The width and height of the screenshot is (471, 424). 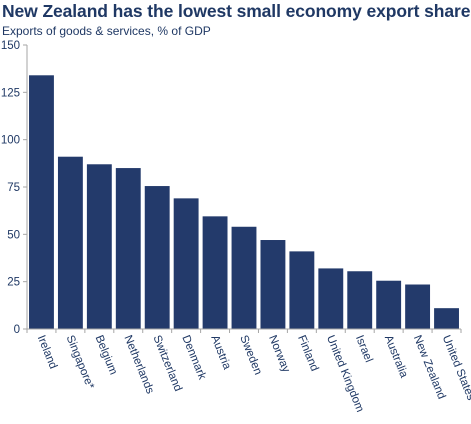 What do you see at coordinates (10, 93) in the screenshot?
I see `y-tick-label: 125` at bounding box center [10, 93].